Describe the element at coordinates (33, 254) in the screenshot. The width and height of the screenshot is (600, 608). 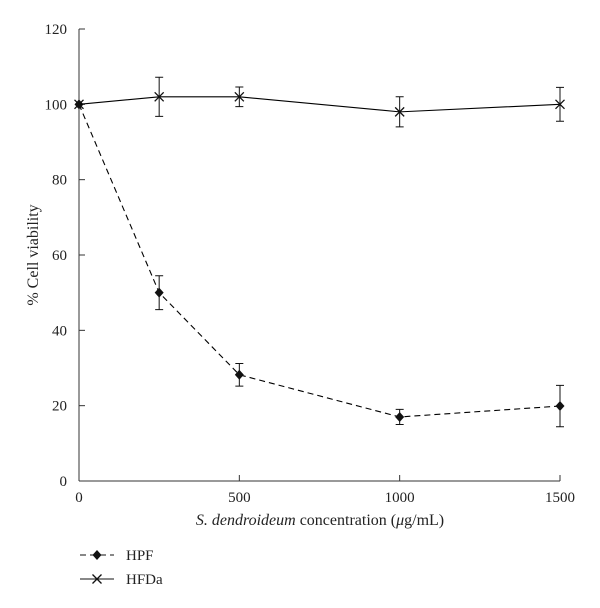
I see `y-axis-label: % Cell viability` at that location.